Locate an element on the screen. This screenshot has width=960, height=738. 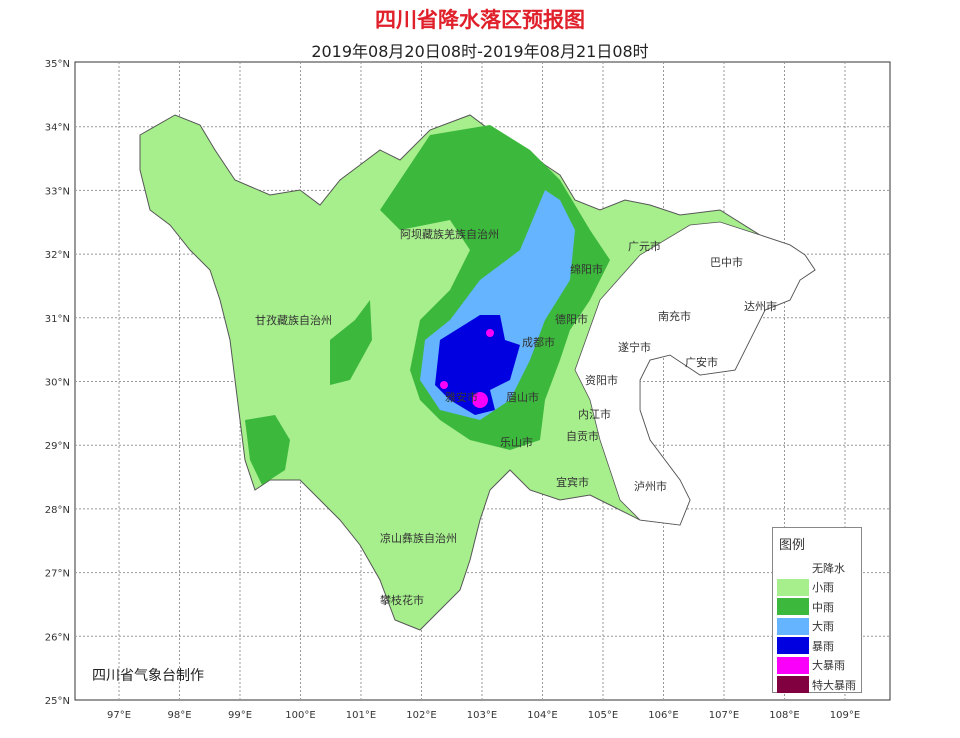
lat-tick-label: 28°N is located at coordinates (57, 510).